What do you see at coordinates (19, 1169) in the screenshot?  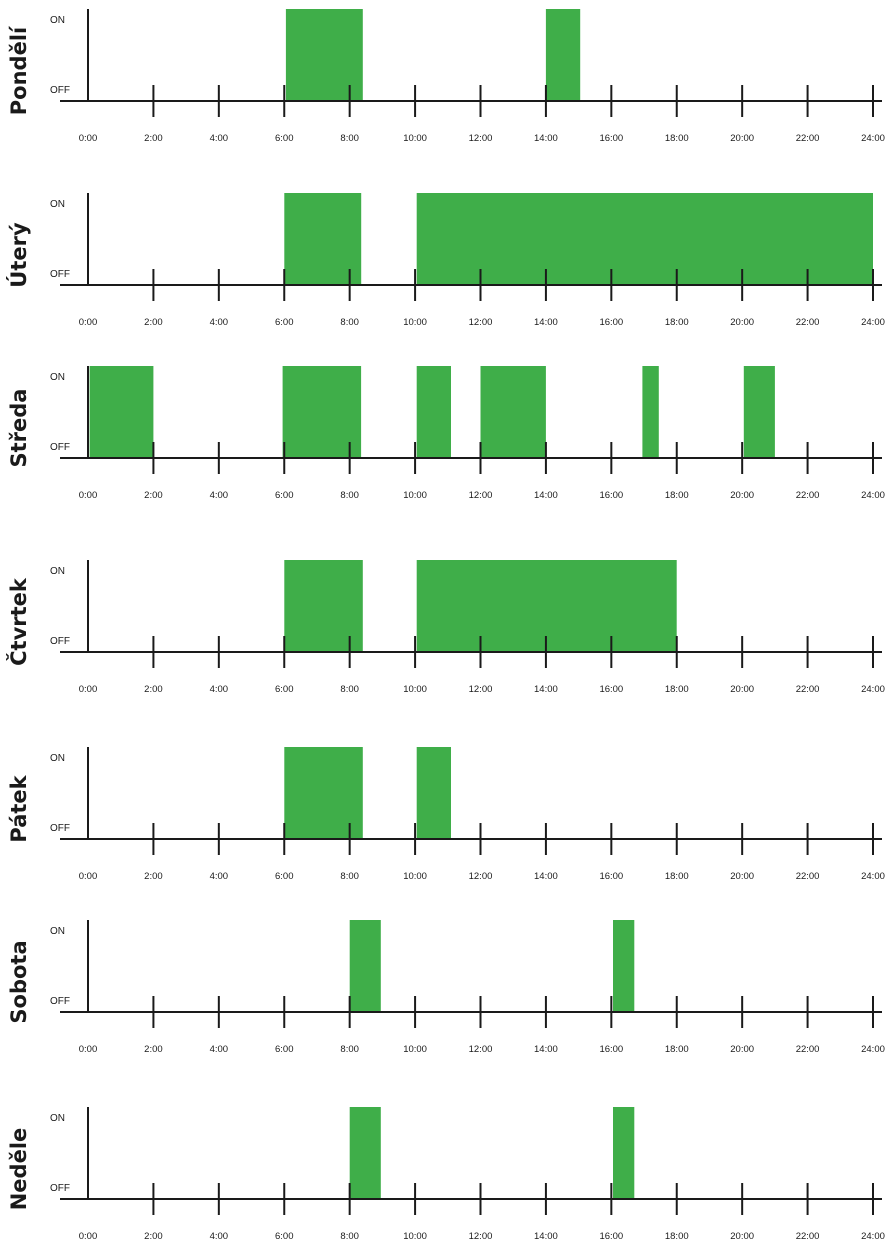 I see `day-label-6: Neděle` at bounding box center [19, 1169].